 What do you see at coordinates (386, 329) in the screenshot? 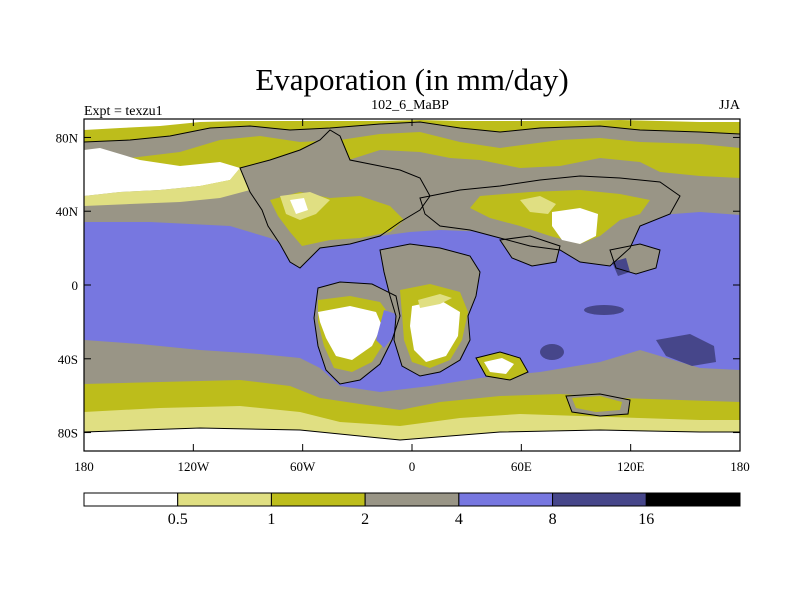
I see `south-america-purple-inlet` at bounding box center [386, 329].